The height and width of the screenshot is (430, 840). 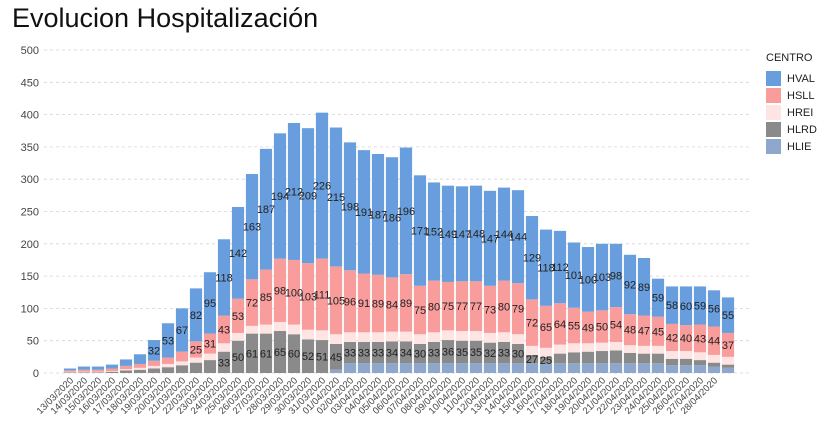 I want to click on data-label-hval: 32, so click(x=154, y=351).